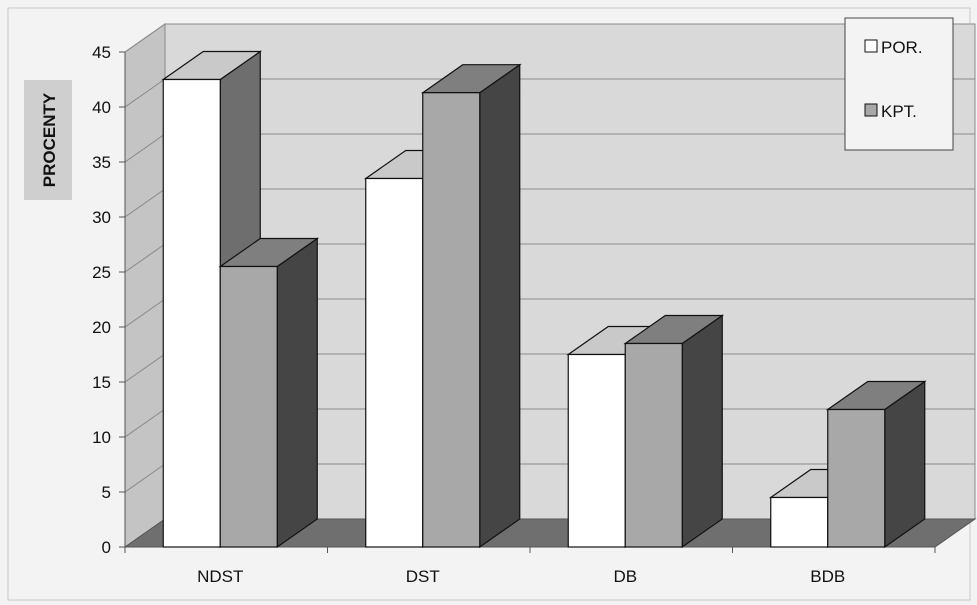  I want to click on bar-kpt-bdb, so click(876, 464).